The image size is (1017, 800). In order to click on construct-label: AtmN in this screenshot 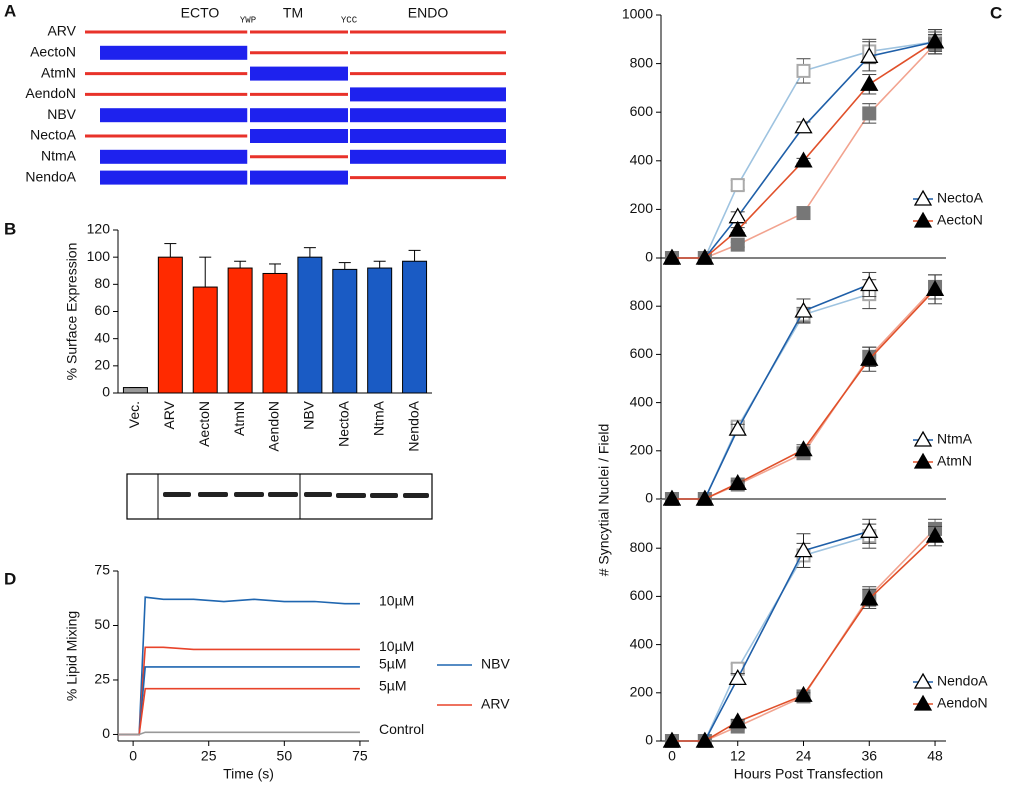, I will do `click(58, 72)`.